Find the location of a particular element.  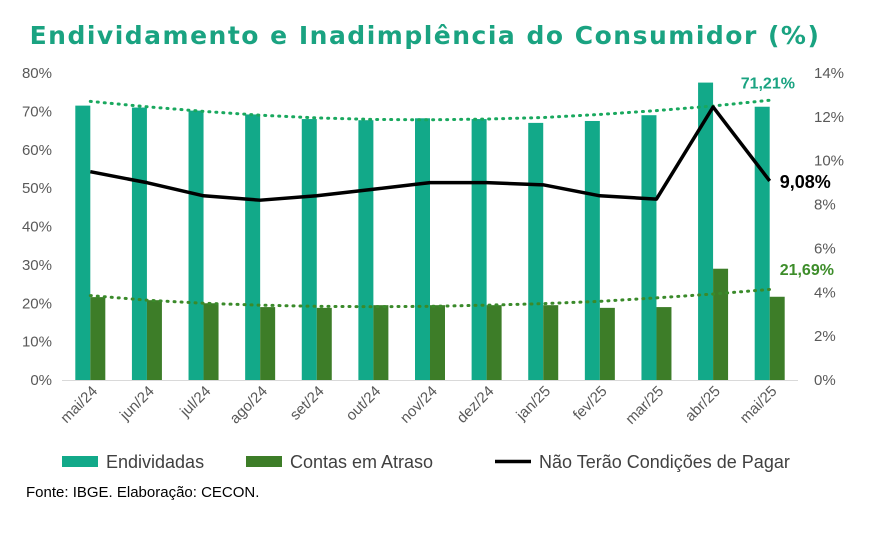

y-left-tick: 30% is located at coordinates (37, 265).